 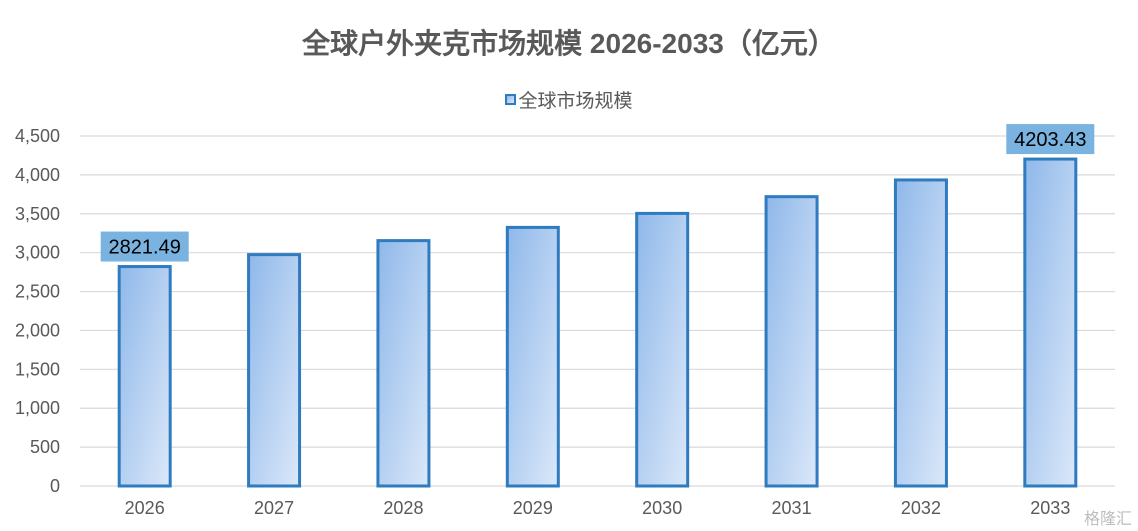 What do you see at coordinates (37, 253) in the screenshot?
I see `y-tick-label: 3,000` at bounding box center [37, 253].